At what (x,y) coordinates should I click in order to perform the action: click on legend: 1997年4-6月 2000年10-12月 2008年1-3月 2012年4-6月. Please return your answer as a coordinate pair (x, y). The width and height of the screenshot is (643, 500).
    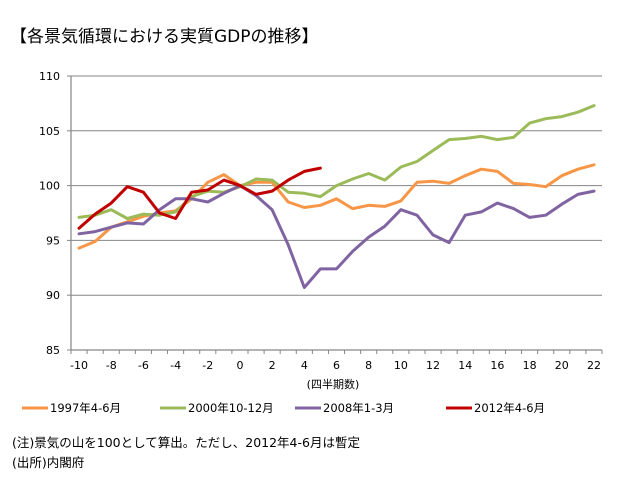
    Looking at the image, I should click on (283, 408).